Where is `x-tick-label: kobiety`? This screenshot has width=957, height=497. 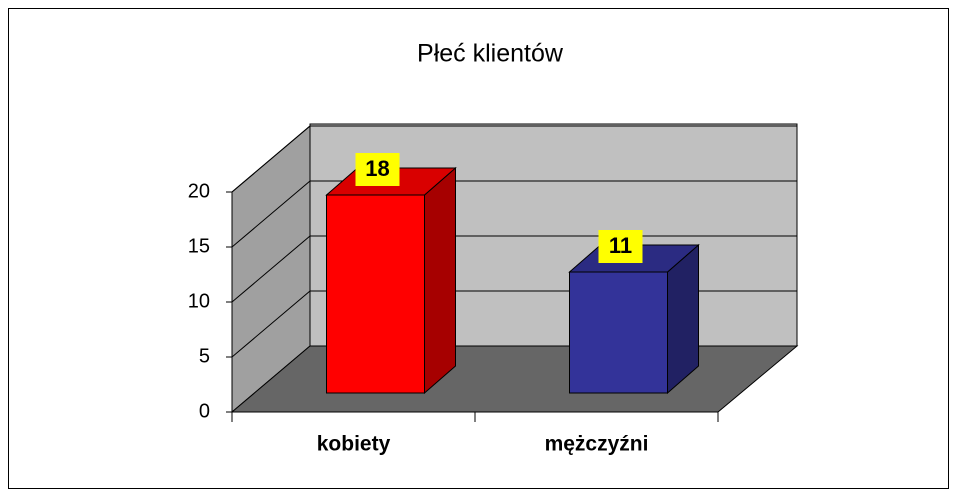
x-tick-label: kobiety is located at coordinates (354, 444).